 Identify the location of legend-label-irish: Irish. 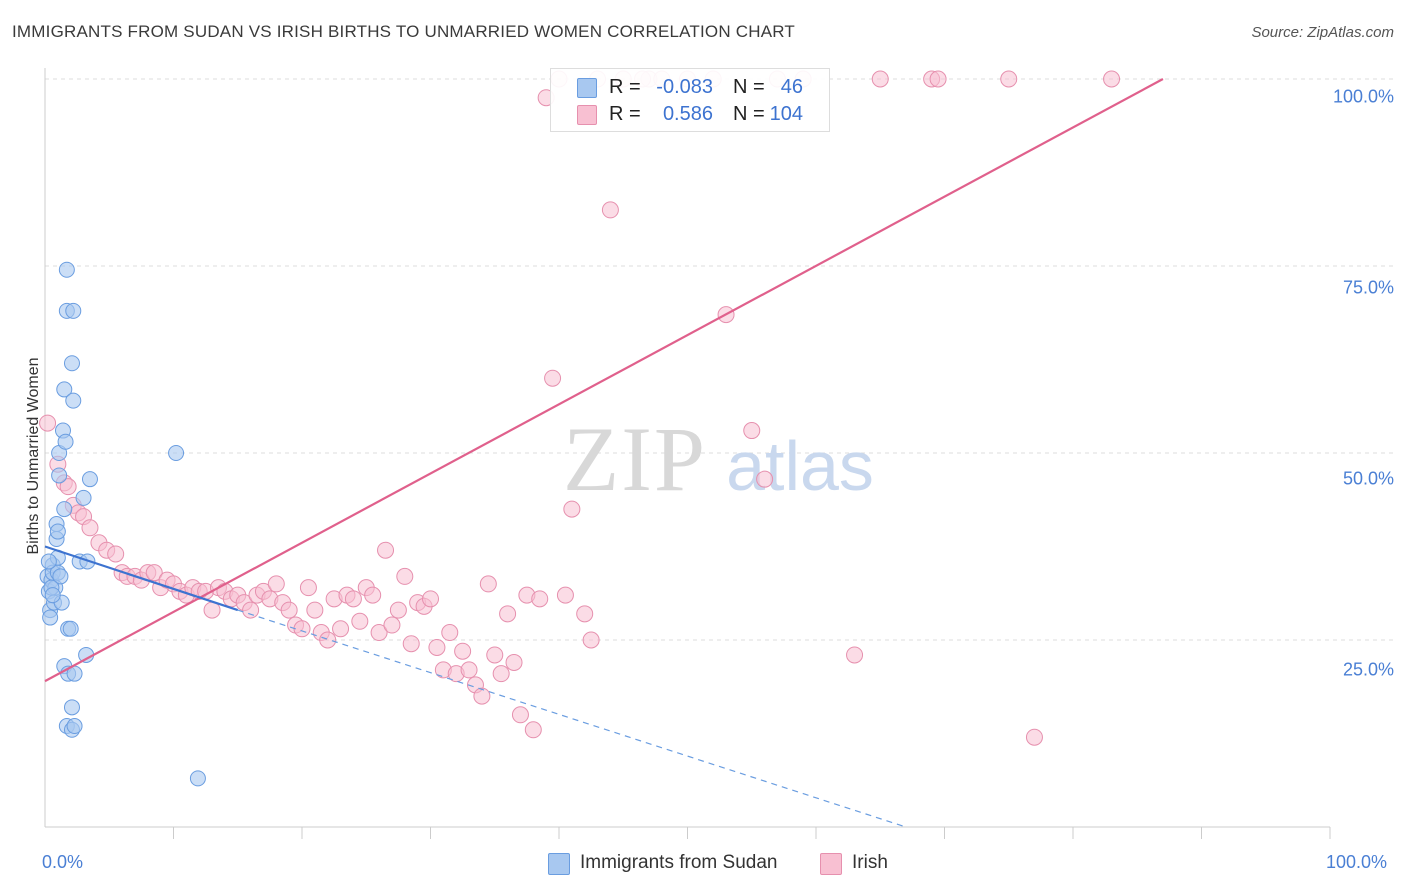
(870, 862).